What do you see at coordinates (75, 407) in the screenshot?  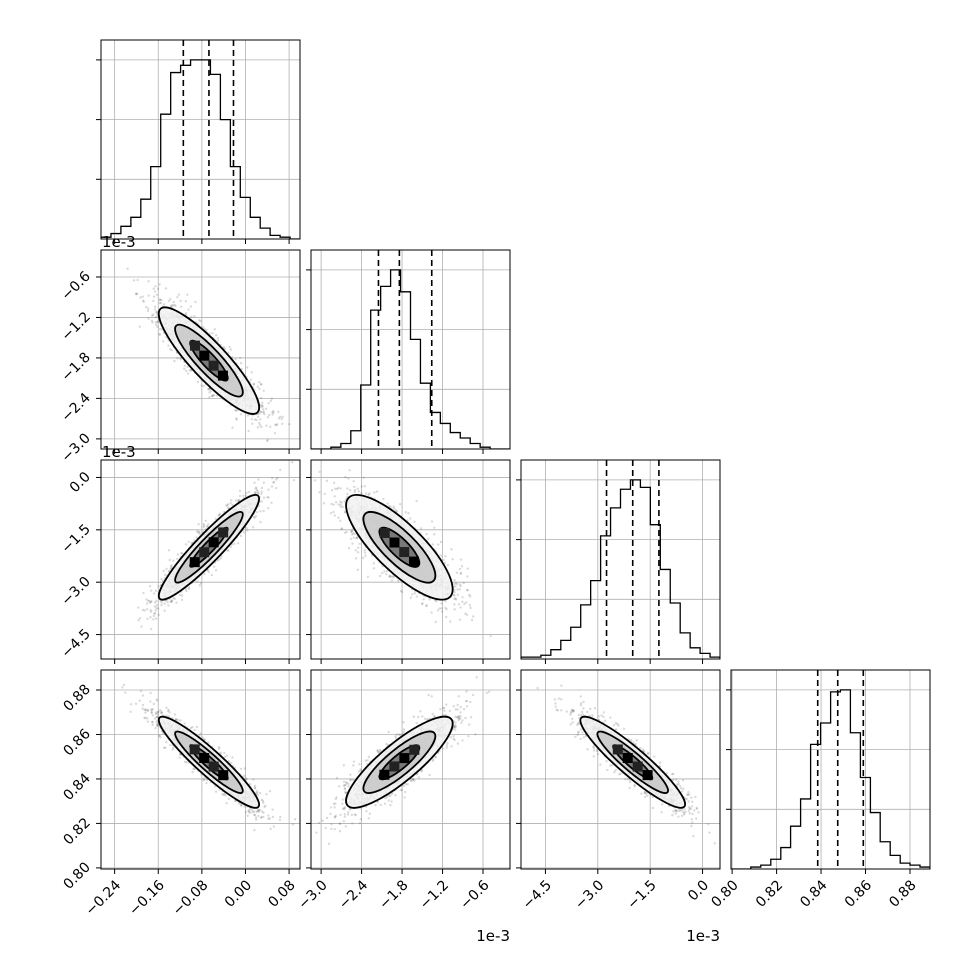 I see `y-tick-label: −2.4` at bounding box center [75, 407].